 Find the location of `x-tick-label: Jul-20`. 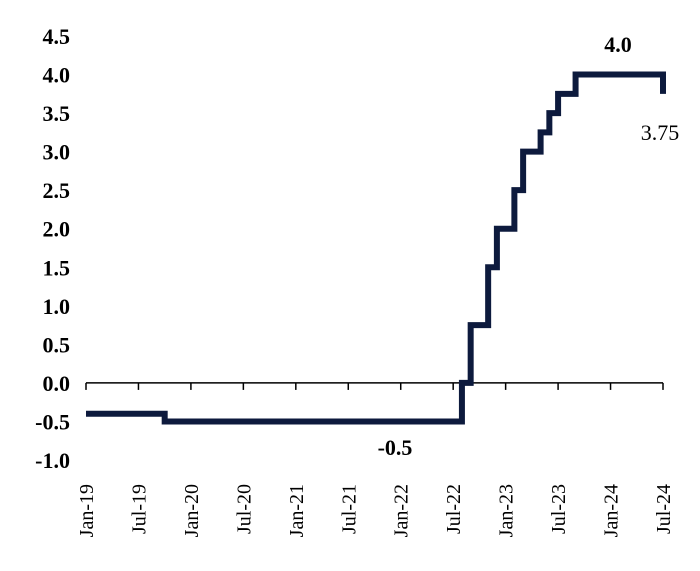

x-tick-label: Jul-20 is located at coordinates (244, 509).